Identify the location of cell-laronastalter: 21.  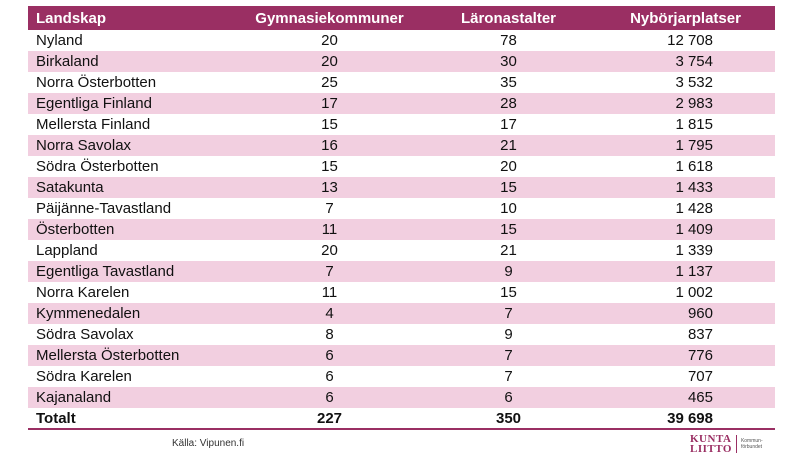
(508, 145).